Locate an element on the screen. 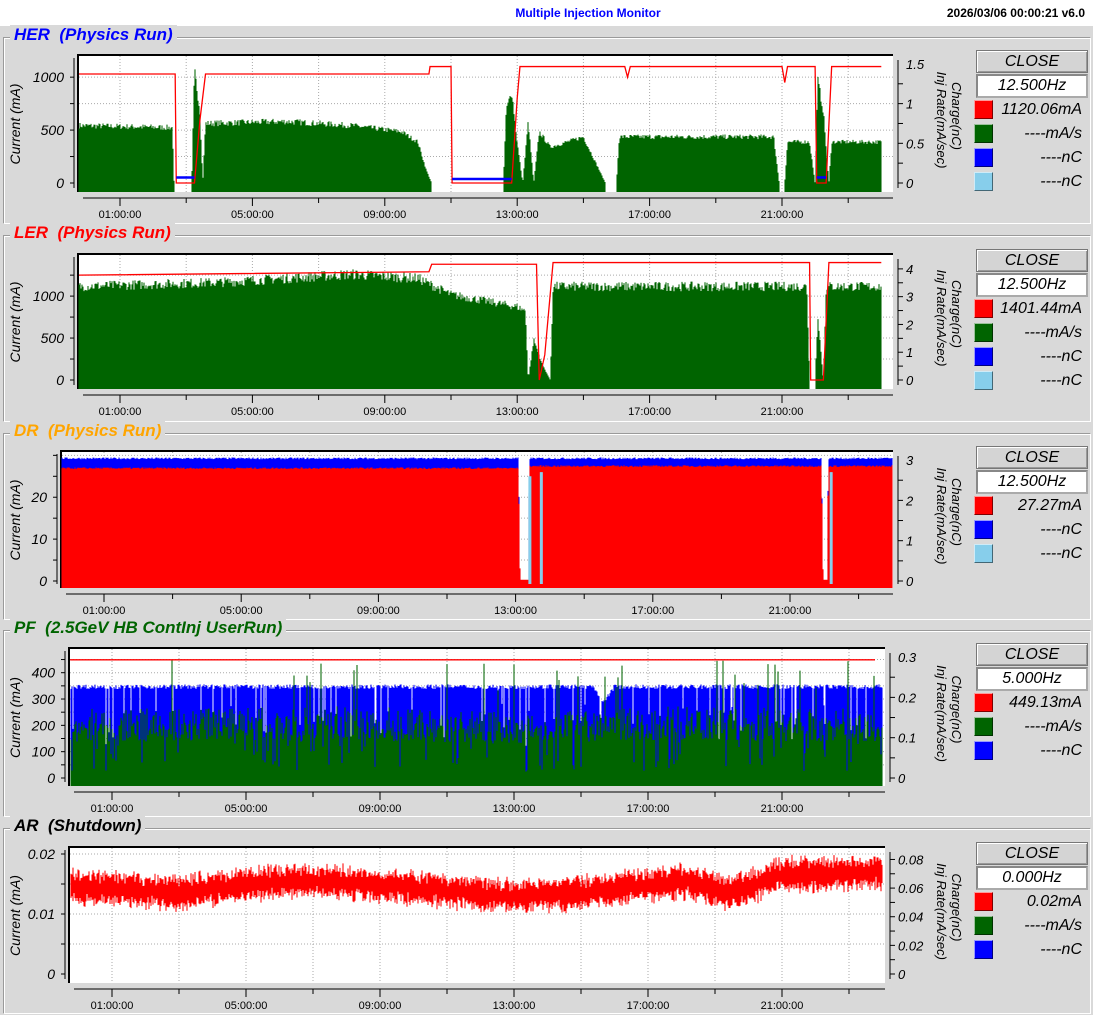 Image resolution: width=1093 pixels, height=1015 pixels. legend-value: 0.02mA is located at coordinates (1054, 901).